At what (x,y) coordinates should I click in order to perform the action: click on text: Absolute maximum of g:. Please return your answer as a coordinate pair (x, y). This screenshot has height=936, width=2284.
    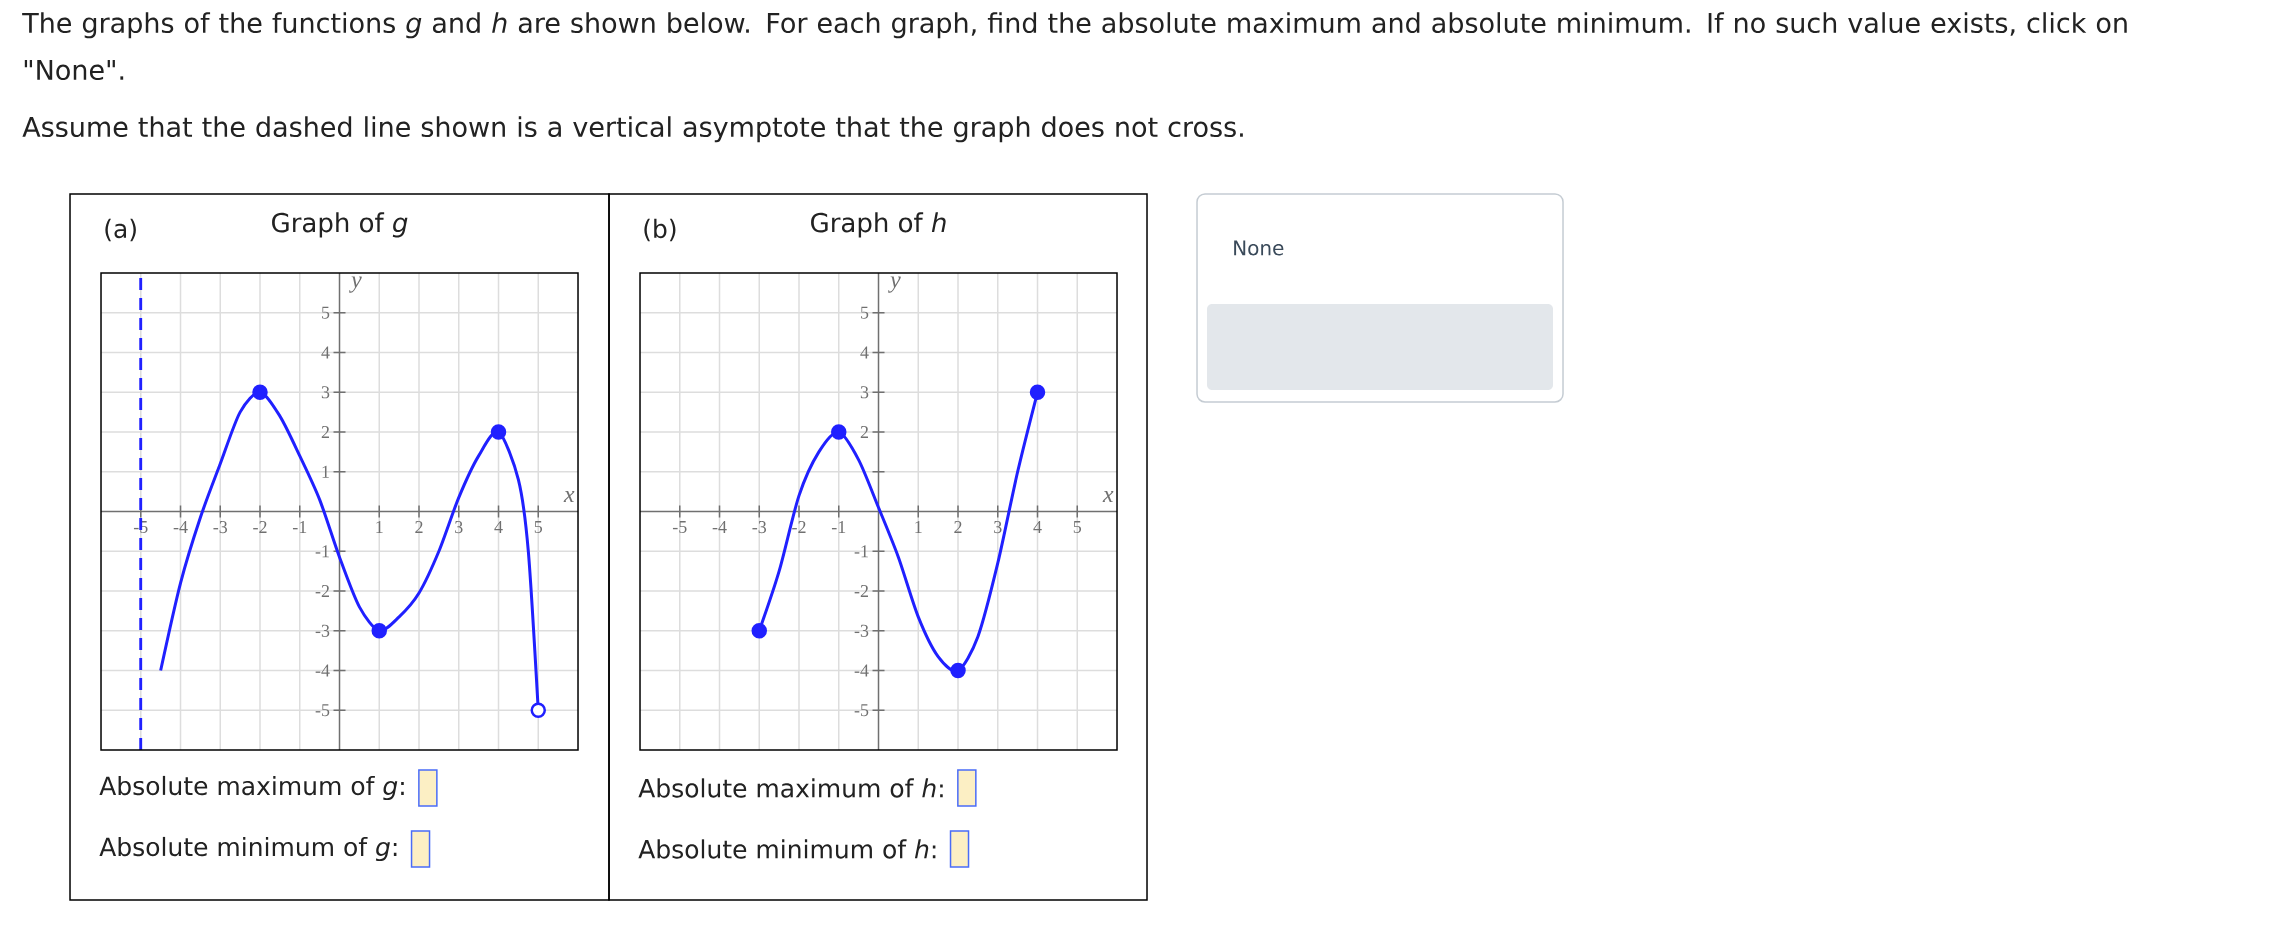
    Looking at the image, I should click on (251, 788).